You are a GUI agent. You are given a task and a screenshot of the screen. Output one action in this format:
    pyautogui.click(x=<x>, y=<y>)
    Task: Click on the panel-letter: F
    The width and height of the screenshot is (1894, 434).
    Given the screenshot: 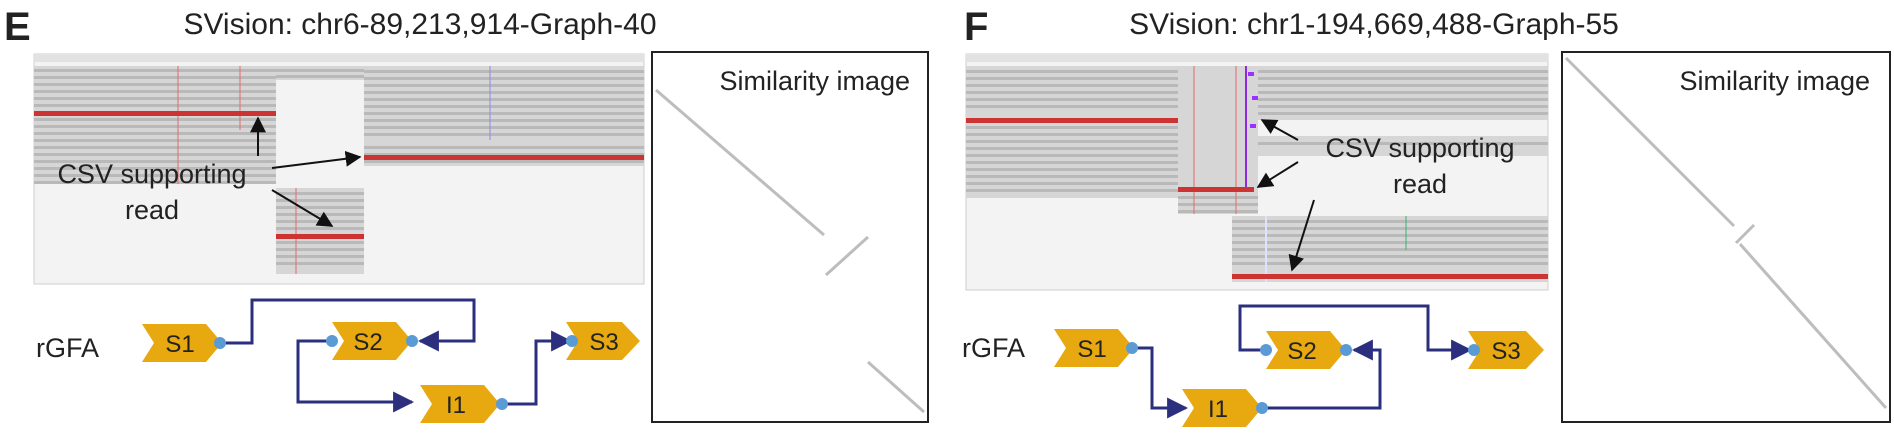 What is the action you would take?
    pyautogui.click(x=976, y=27)
    